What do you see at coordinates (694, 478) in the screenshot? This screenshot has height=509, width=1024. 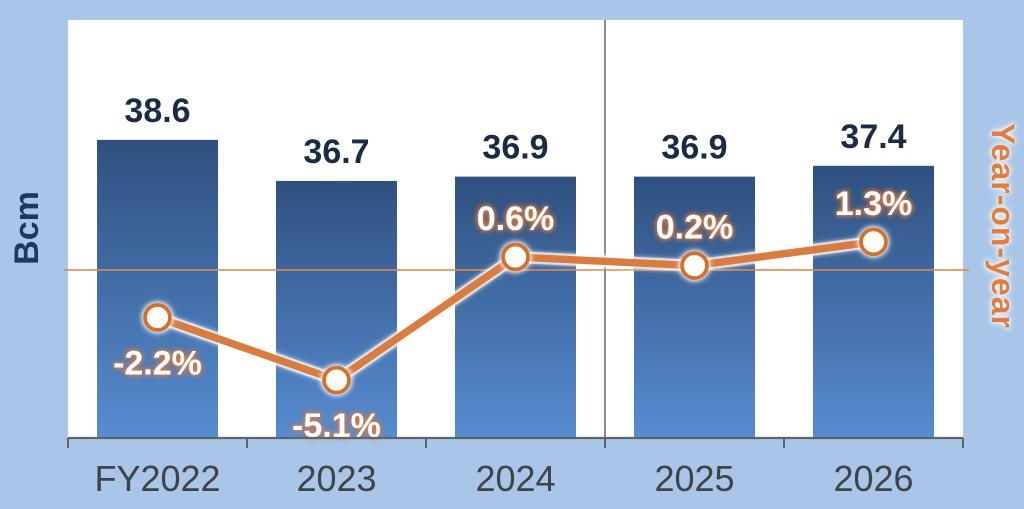 I see `x-axis-category-label: 2025` at bounding box center [694, 478].